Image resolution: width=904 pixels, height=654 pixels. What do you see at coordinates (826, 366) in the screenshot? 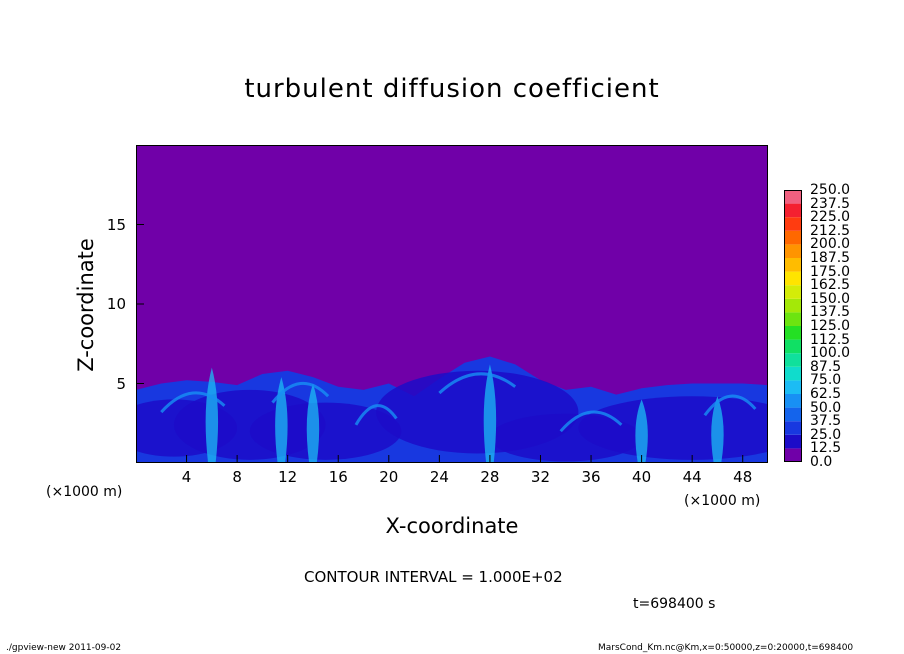
I see `colorbar-label: 87.5` at bounding box center [826, 366].